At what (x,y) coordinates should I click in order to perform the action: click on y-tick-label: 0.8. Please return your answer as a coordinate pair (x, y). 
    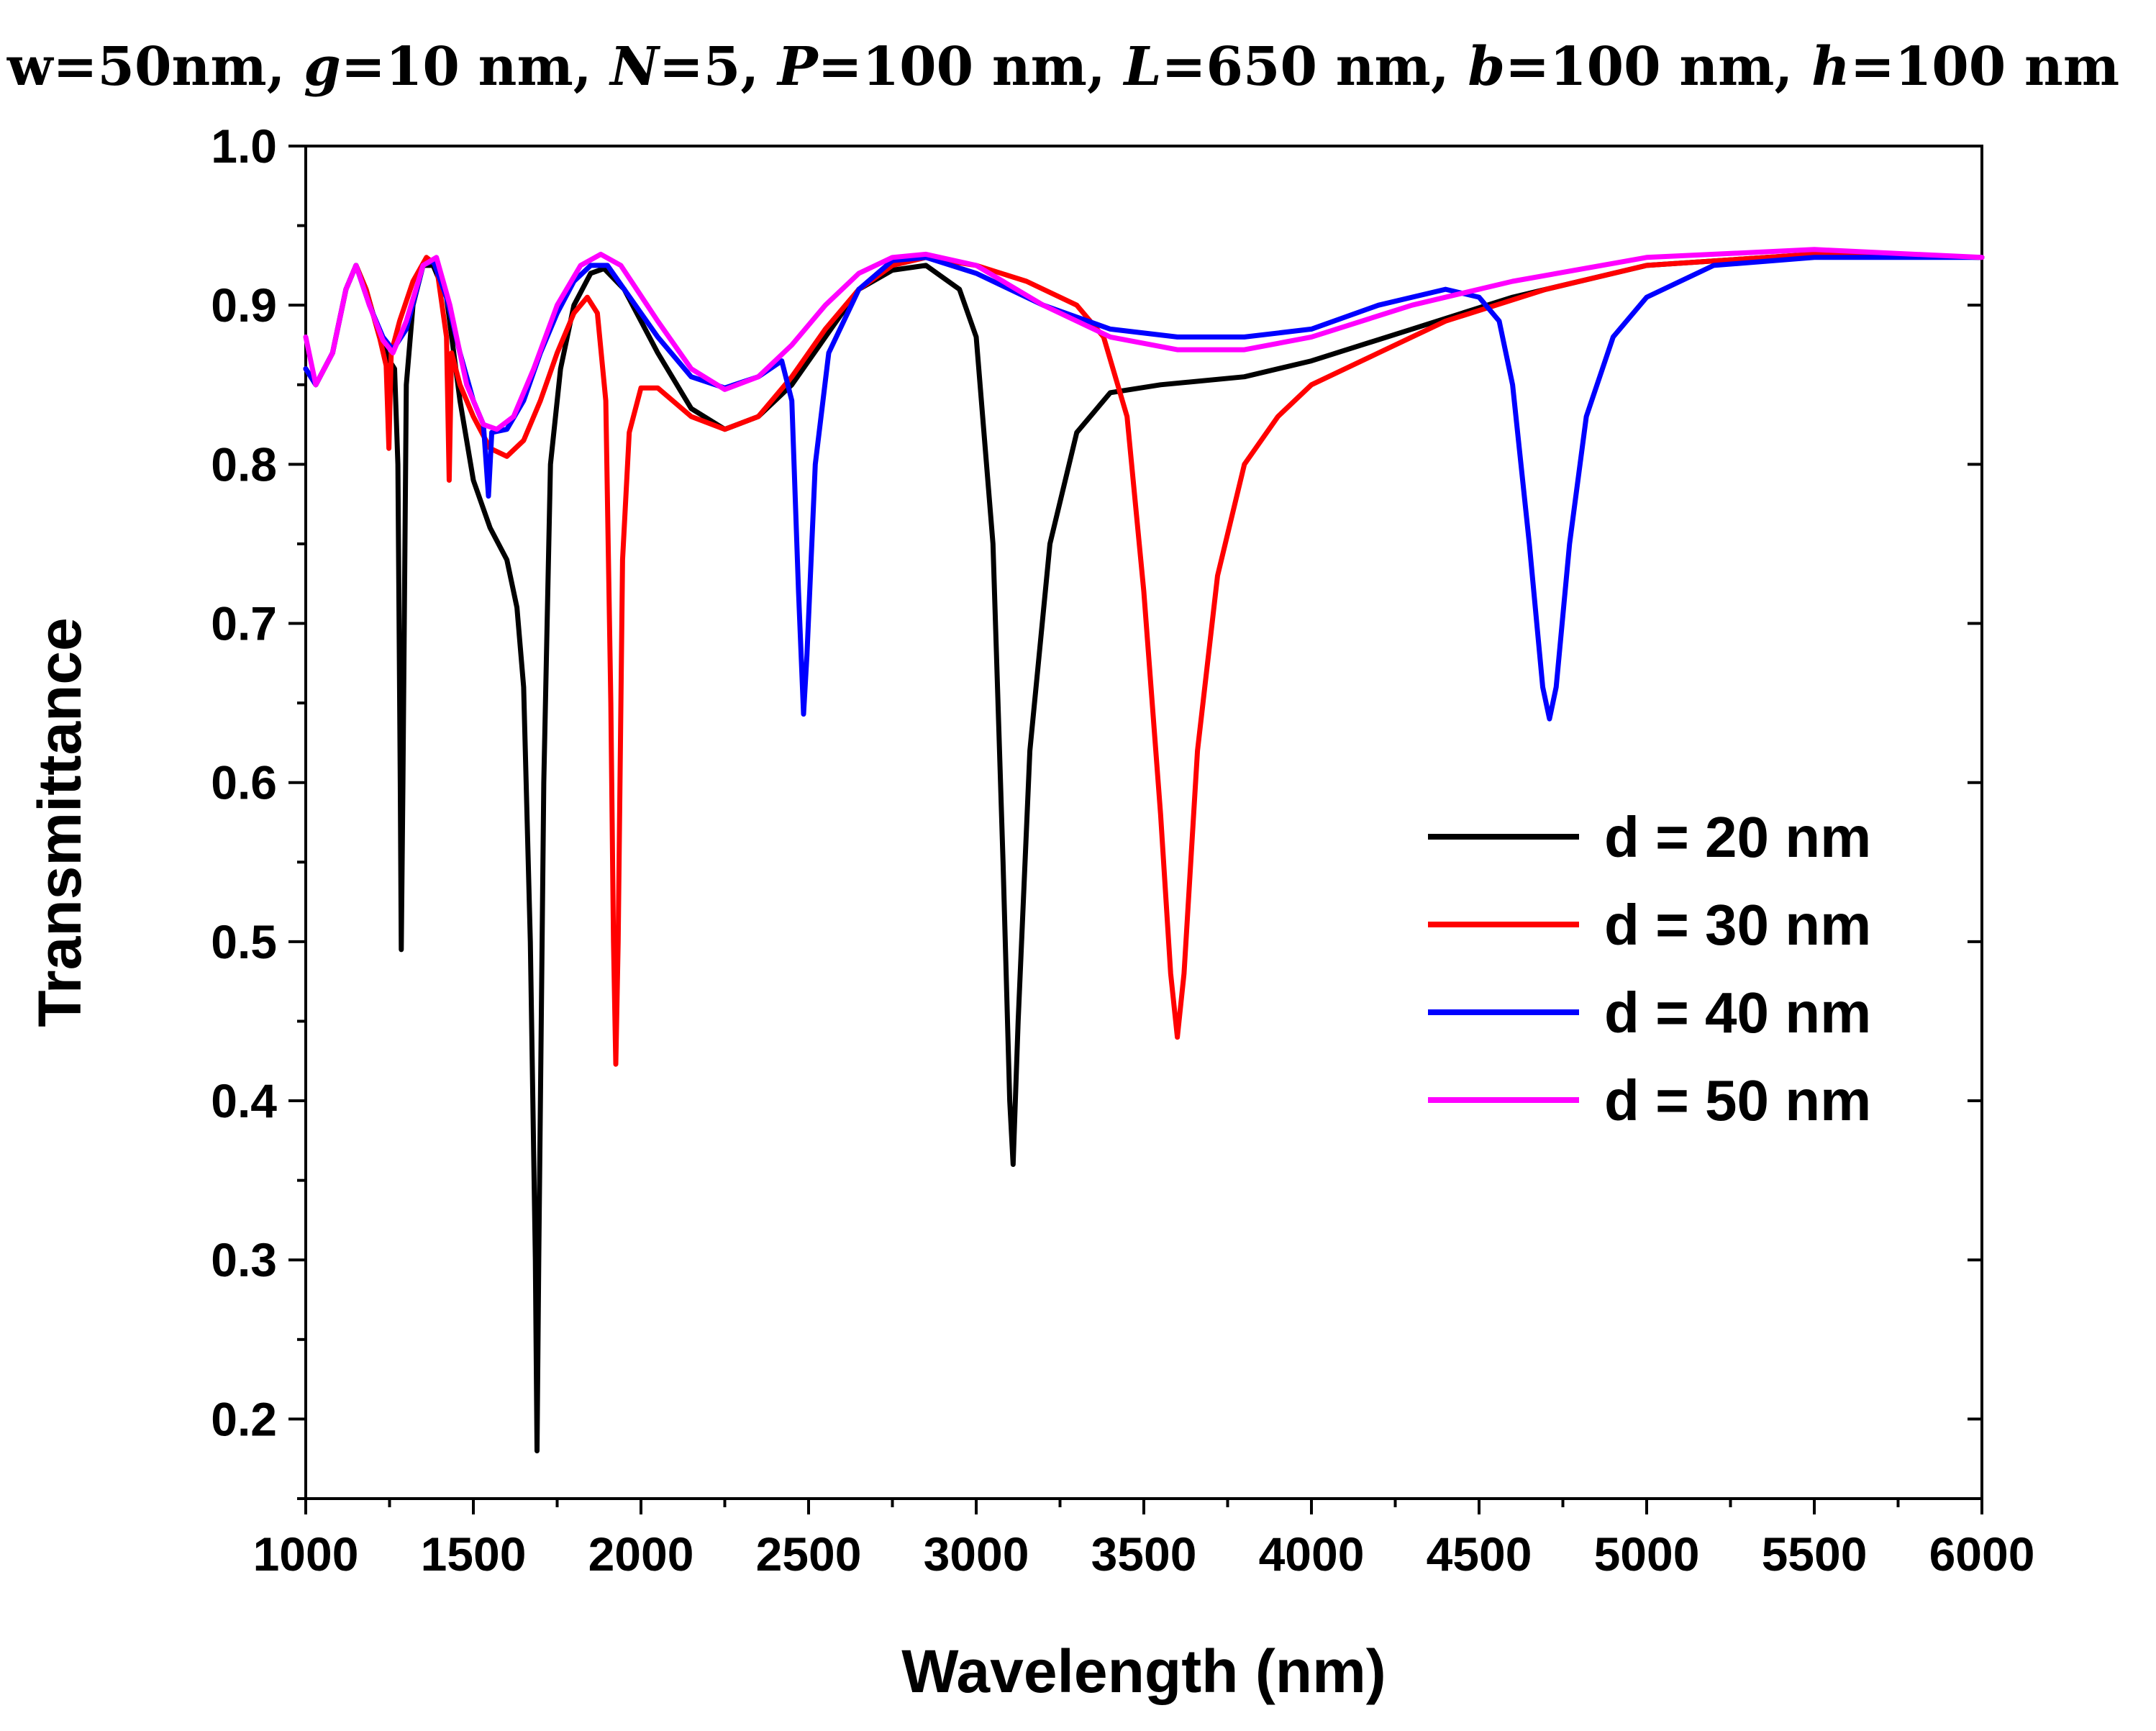
    Looking at the image, I should click on (244, 464).